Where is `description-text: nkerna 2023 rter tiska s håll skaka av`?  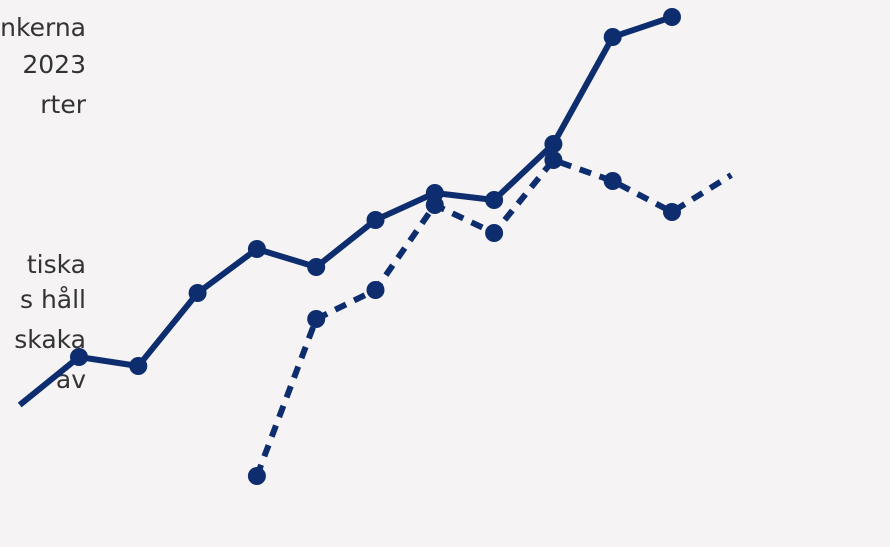 description-text: nkerna 2023 rter tiska s håll skaka av is located at coordinates (50, 273).